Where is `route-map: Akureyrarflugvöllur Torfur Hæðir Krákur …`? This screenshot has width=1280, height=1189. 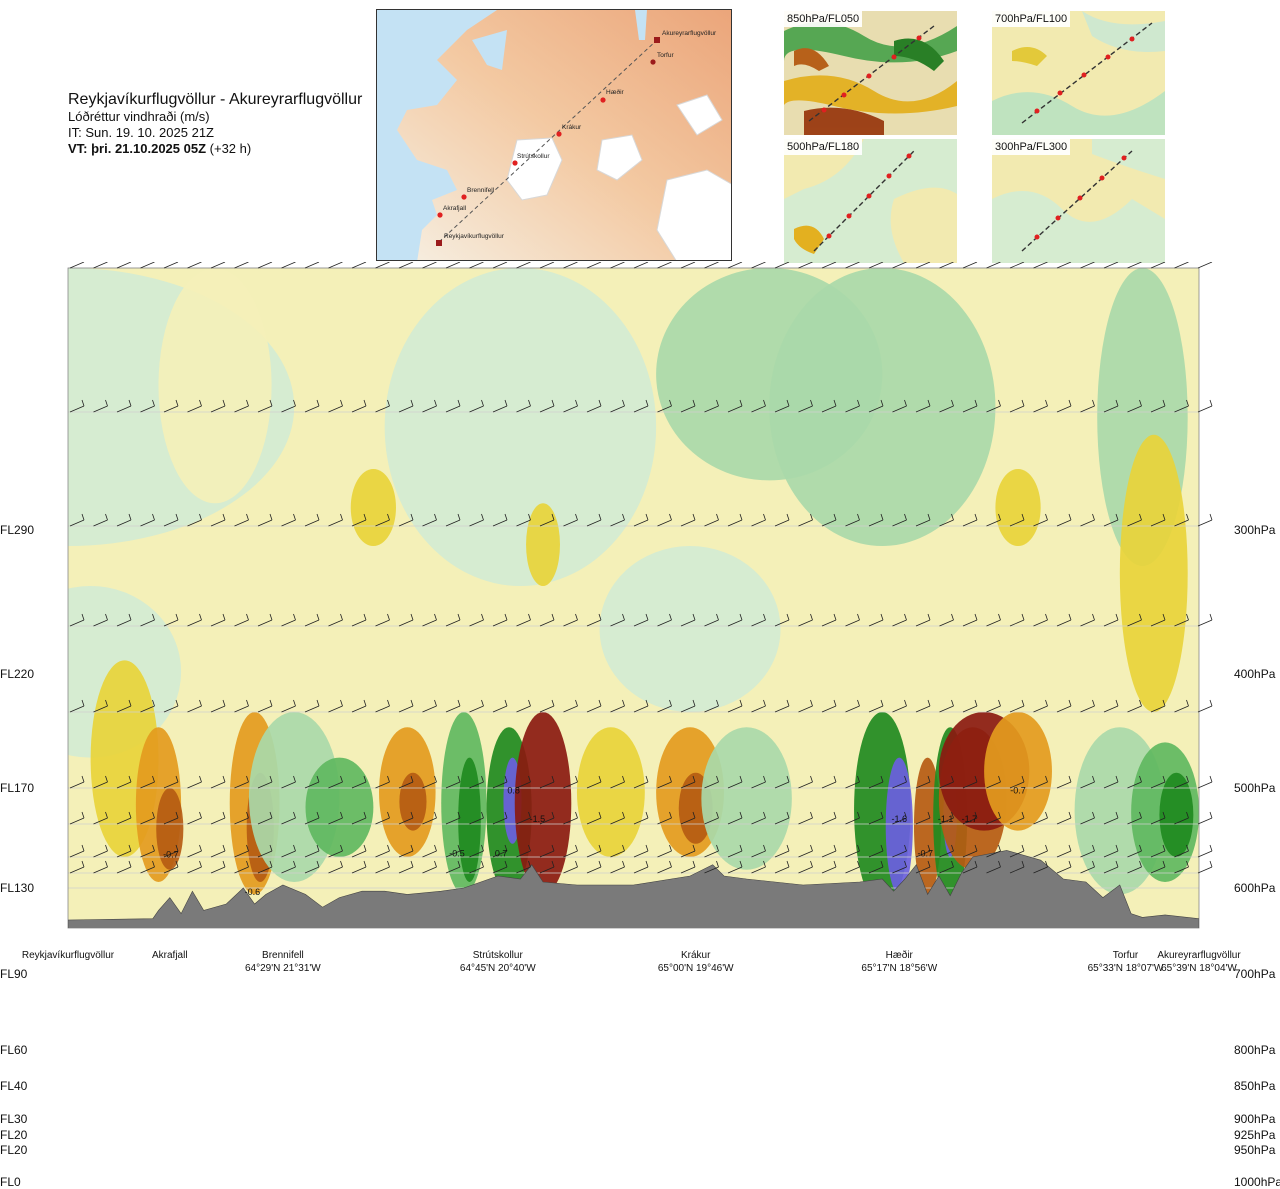 route-map: Akureyrarflugvöllur Torfur Hæðir Krákur … is located at coordinates (554, 135).